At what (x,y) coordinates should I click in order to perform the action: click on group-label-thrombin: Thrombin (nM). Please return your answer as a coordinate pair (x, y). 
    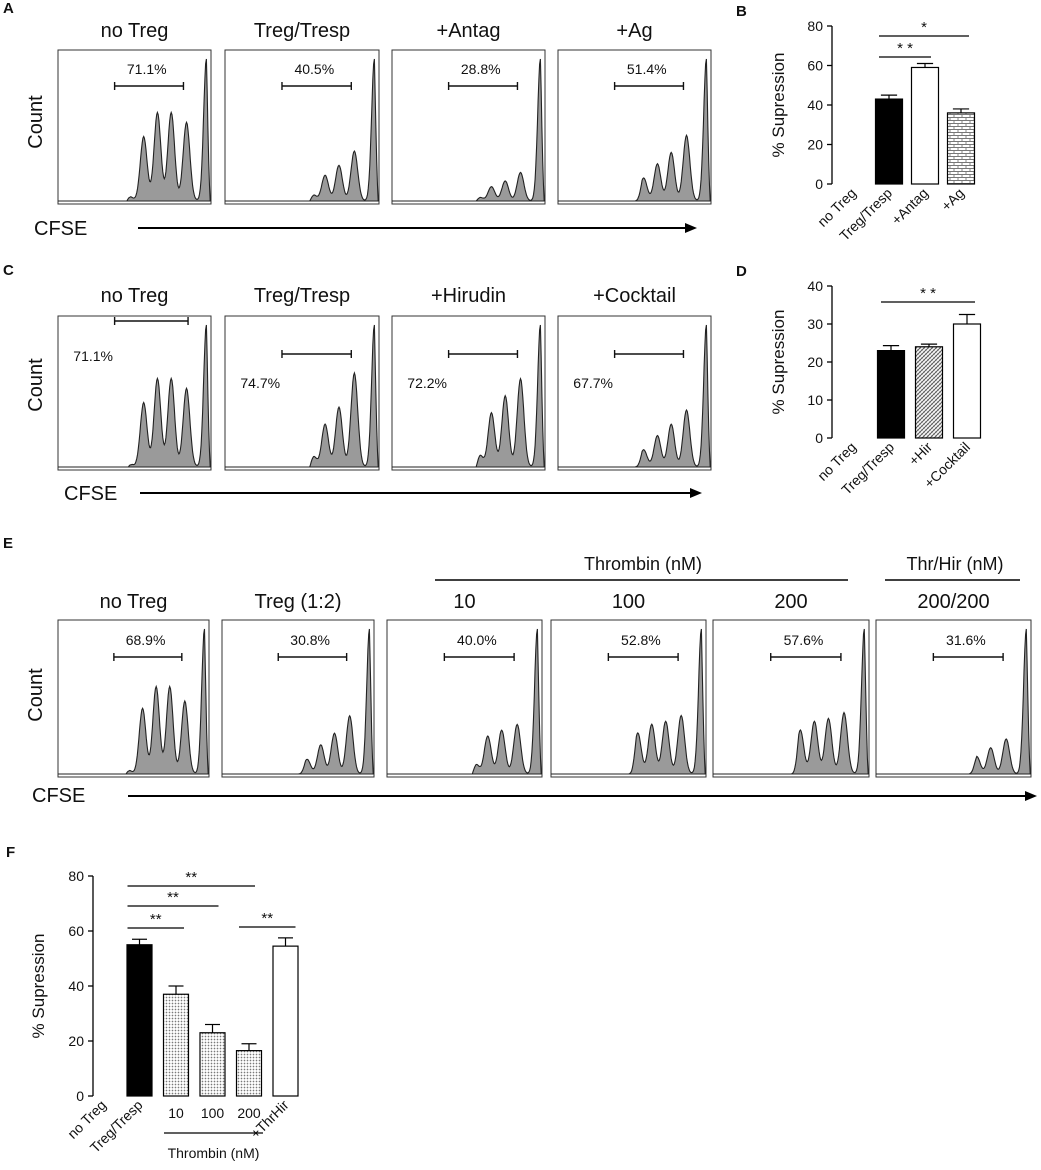
    Looking at the image, I should click on (643, 564).